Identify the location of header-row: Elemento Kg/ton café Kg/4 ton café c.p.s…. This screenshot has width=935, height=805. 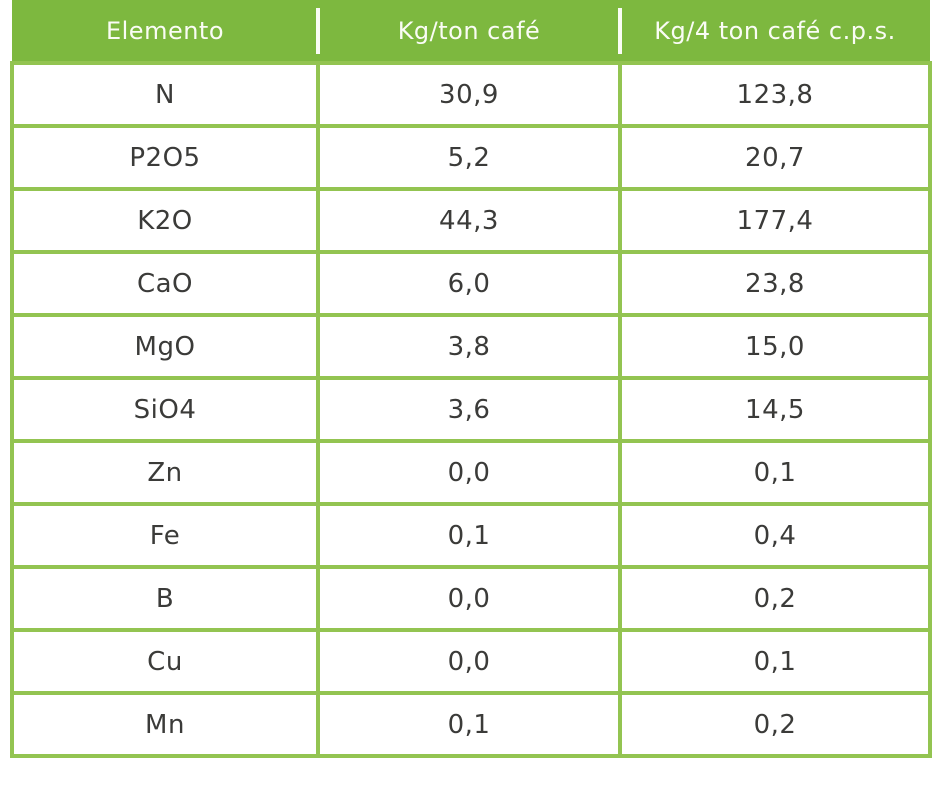
(471, 31).